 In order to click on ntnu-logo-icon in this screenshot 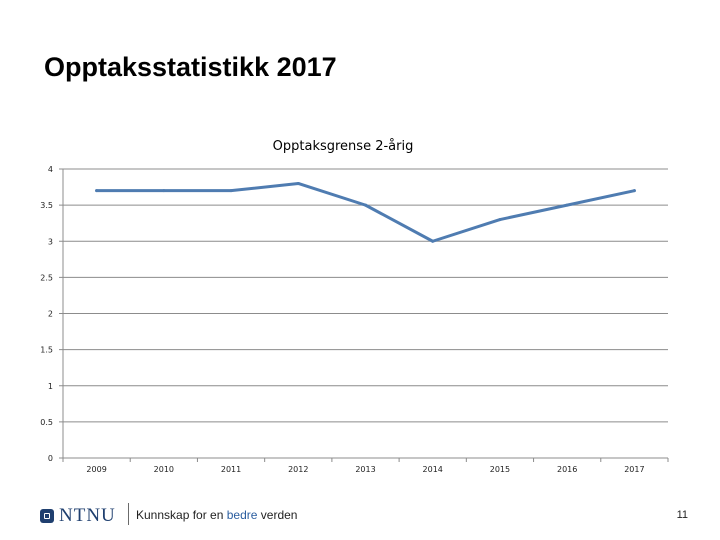, I will do `click(47, 516)`.